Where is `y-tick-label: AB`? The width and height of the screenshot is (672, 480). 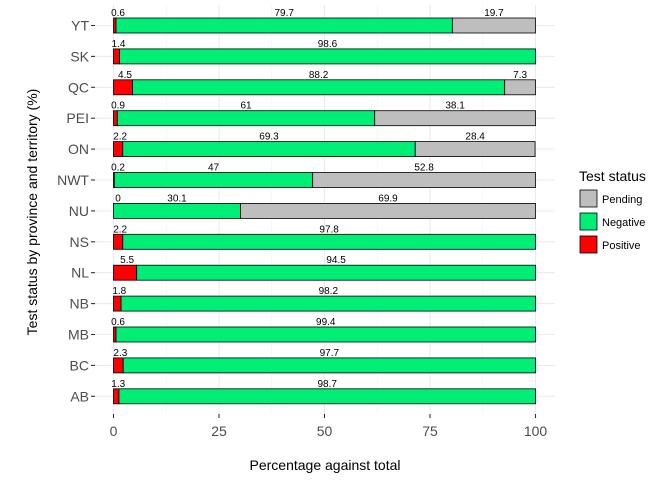
y-tick-label: AB is located at coordinates (79, 396).